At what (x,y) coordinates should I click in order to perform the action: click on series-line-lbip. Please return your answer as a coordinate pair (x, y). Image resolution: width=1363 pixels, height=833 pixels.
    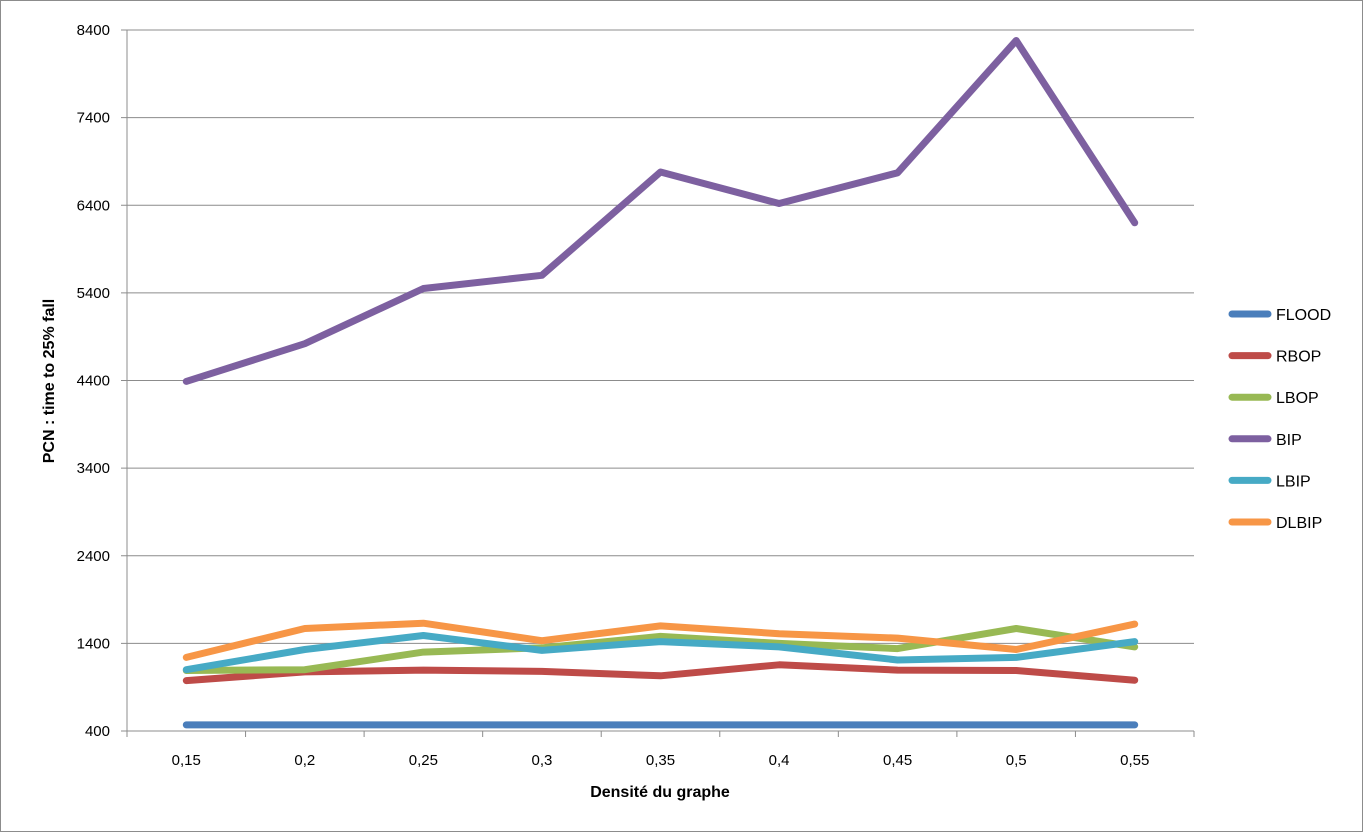
    Looking at the image, I should click on (660, 653).